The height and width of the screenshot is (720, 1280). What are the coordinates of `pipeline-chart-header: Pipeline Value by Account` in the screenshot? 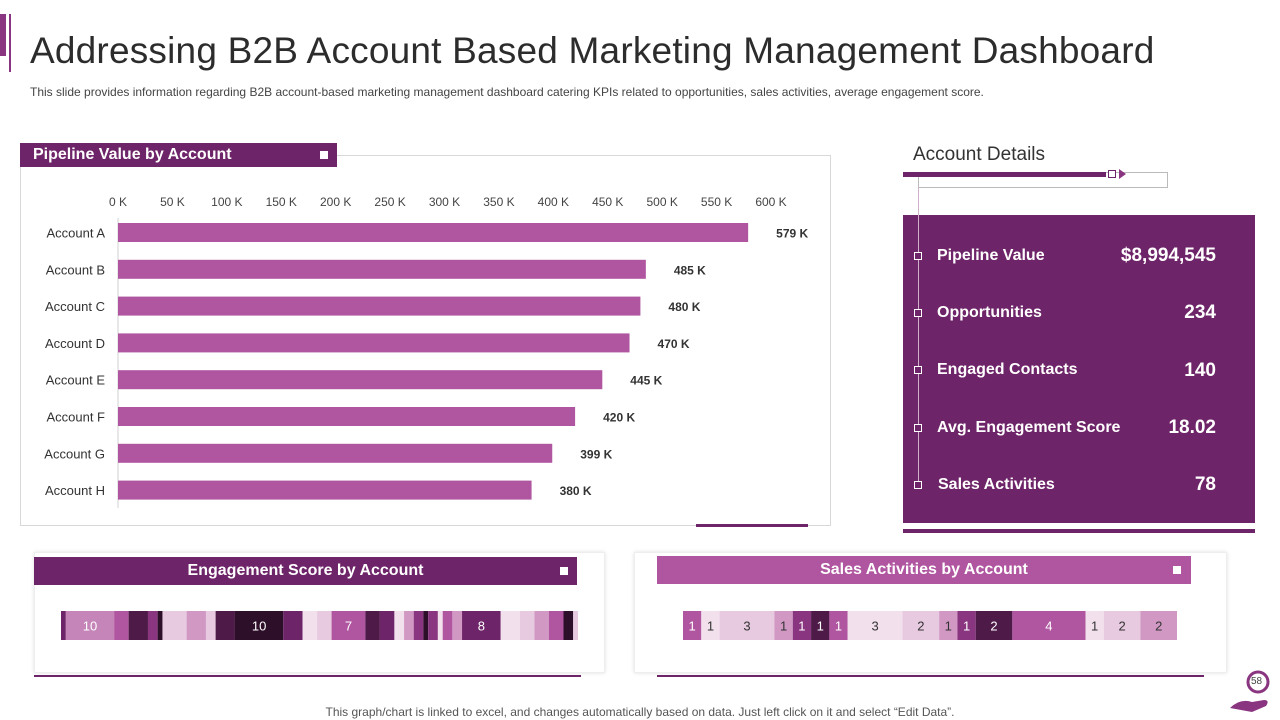 It's located at (178, 155).